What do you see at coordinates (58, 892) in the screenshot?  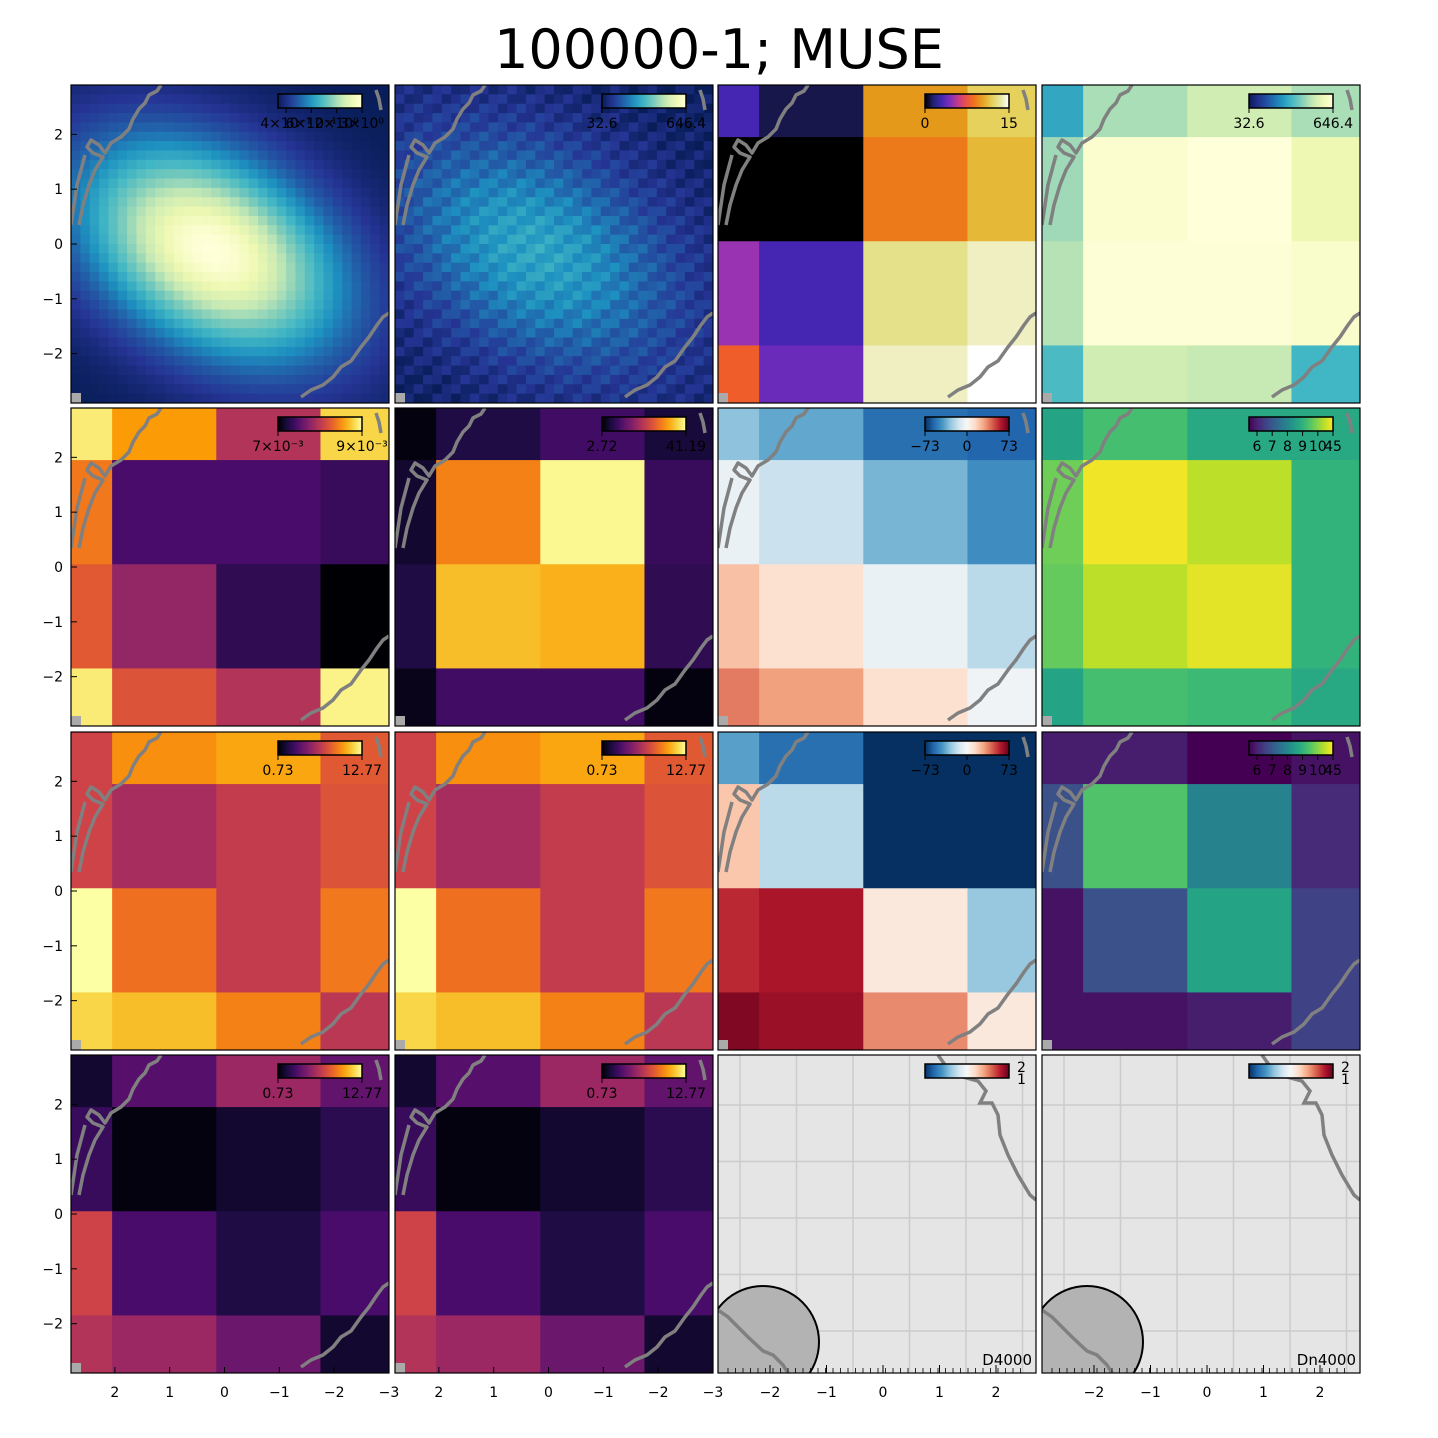 I see `y-tick-label: 0` at bounding box center [58, 892].